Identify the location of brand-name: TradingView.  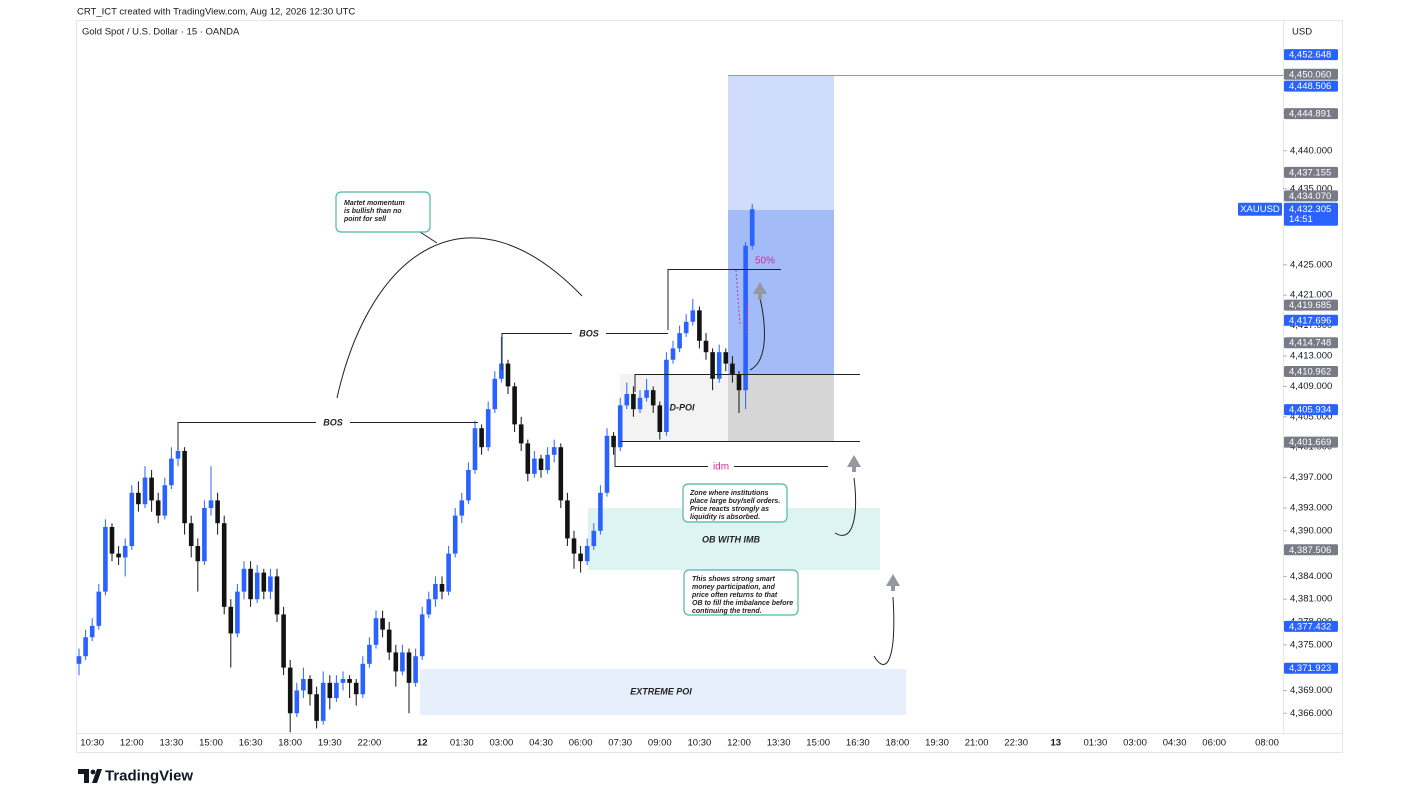
(149, 775).